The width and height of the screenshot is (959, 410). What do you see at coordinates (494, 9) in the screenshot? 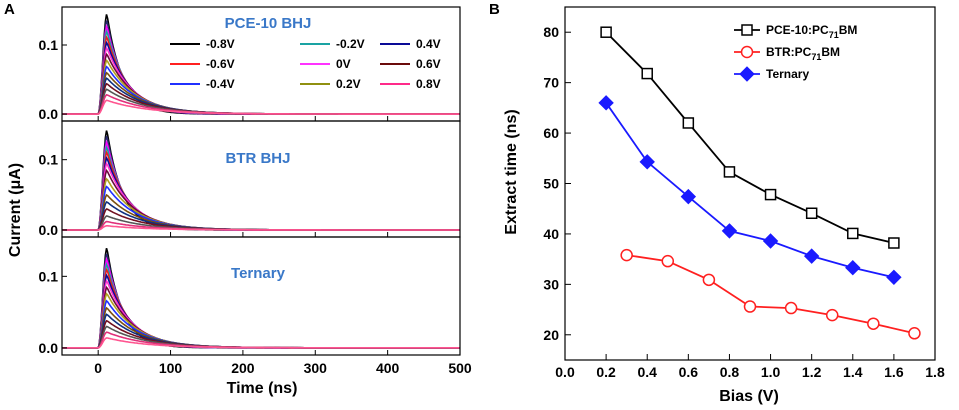
I see `panel-b-letter: B` at bounding box center [494, 9].